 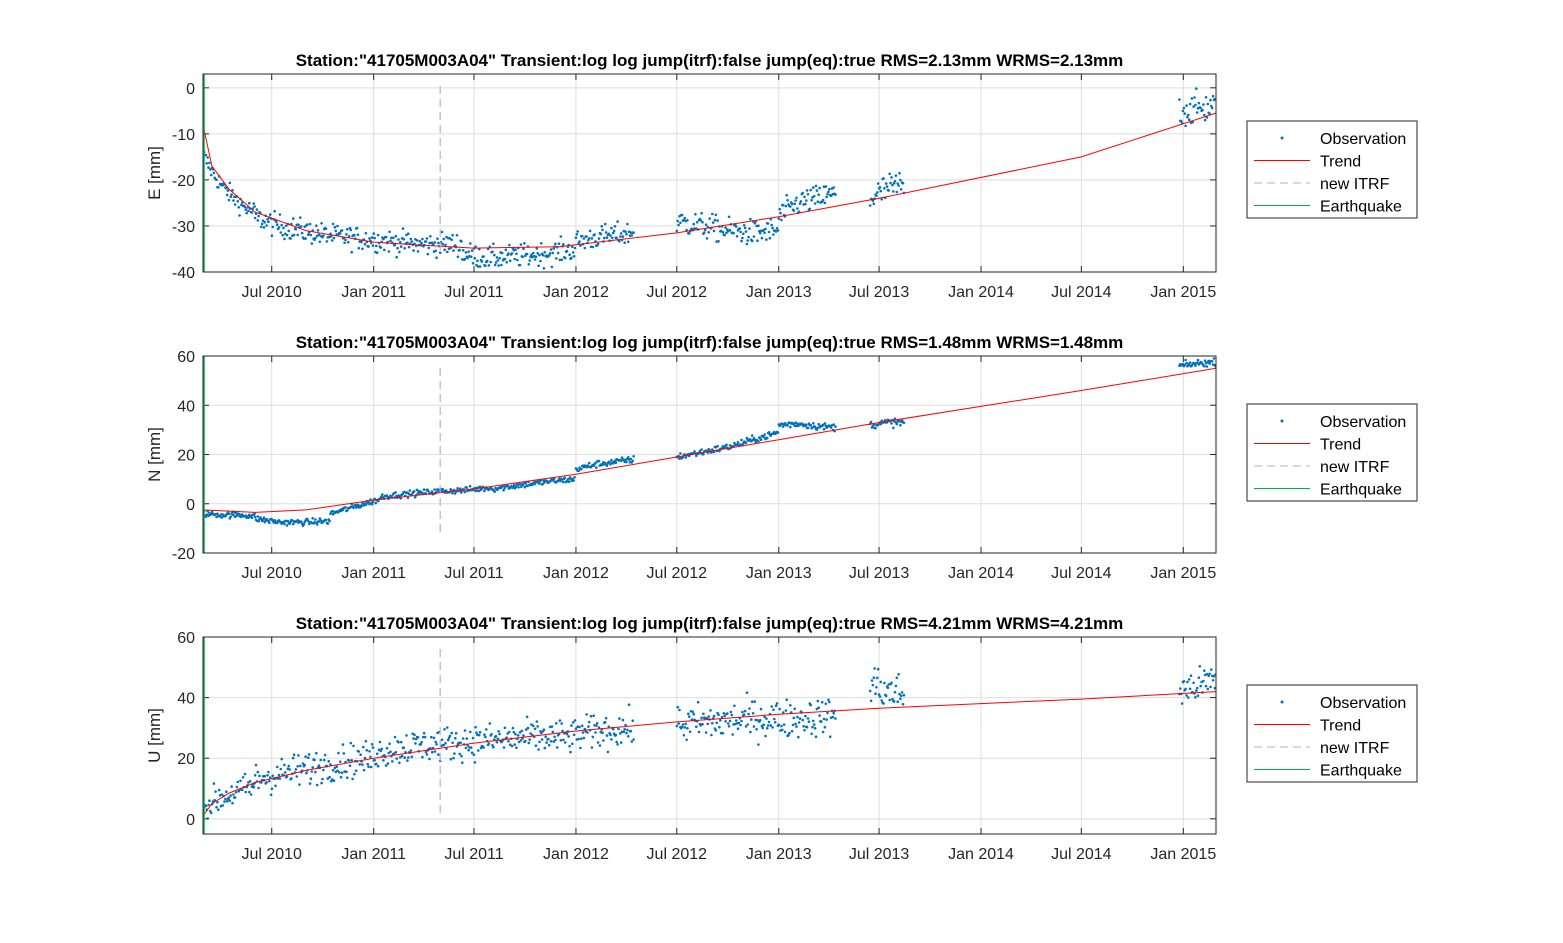 I want to click on axes-box, so click(x=709, y=454).